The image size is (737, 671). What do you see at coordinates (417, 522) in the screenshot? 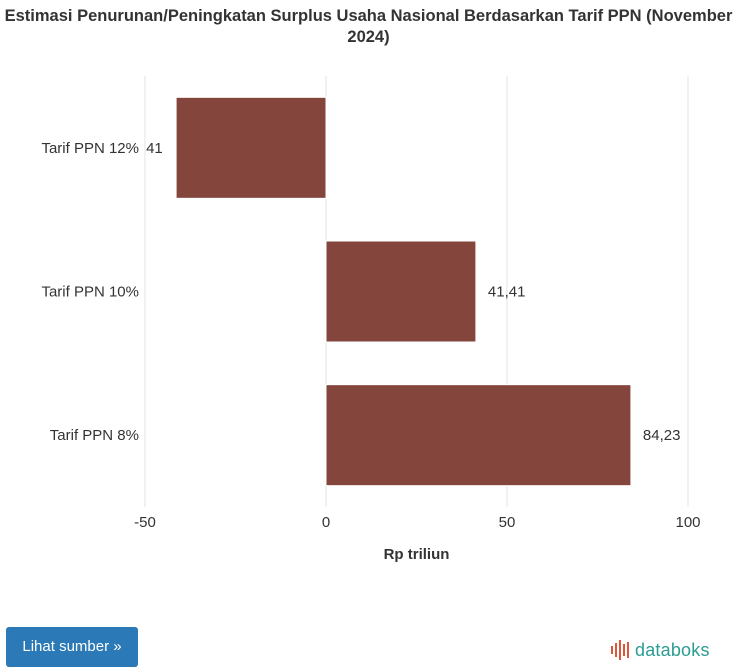
I see `x-tick-labels: -50 0 50 100` at bounding box center [417, 522].